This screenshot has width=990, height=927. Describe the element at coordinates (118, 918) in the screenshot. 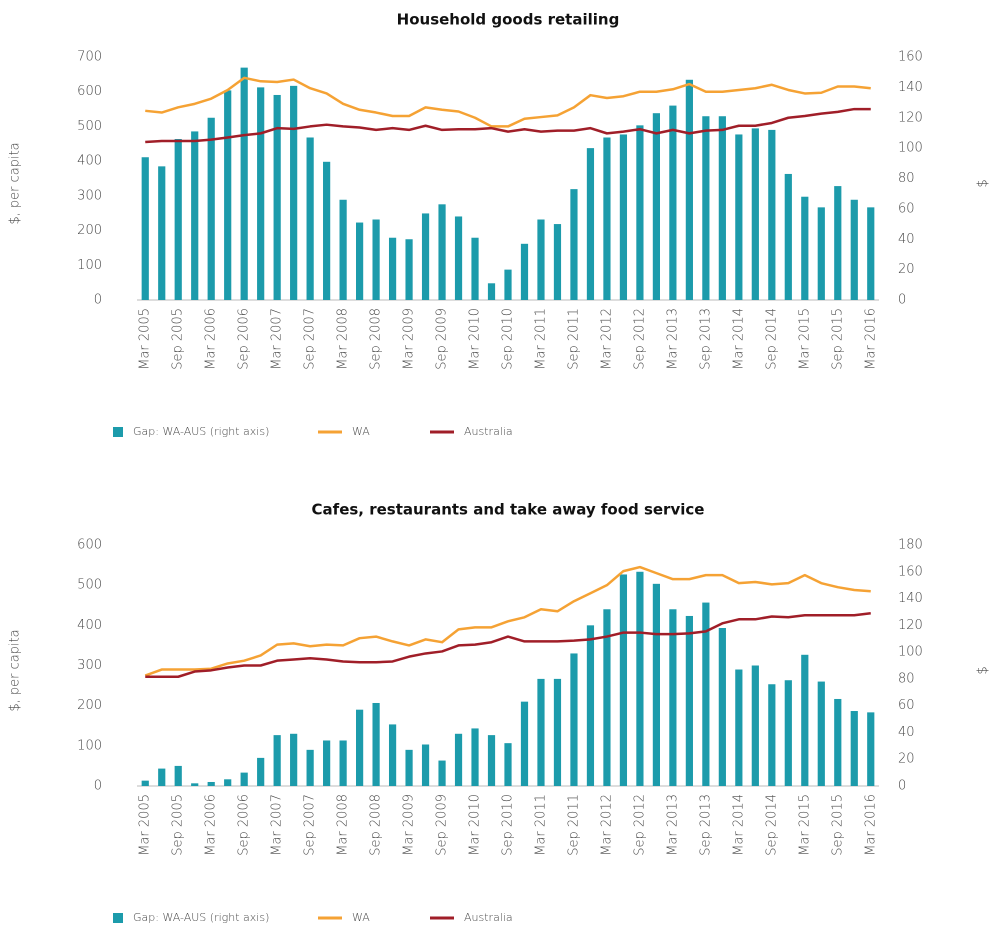

I see `legend-swatch` at that location.